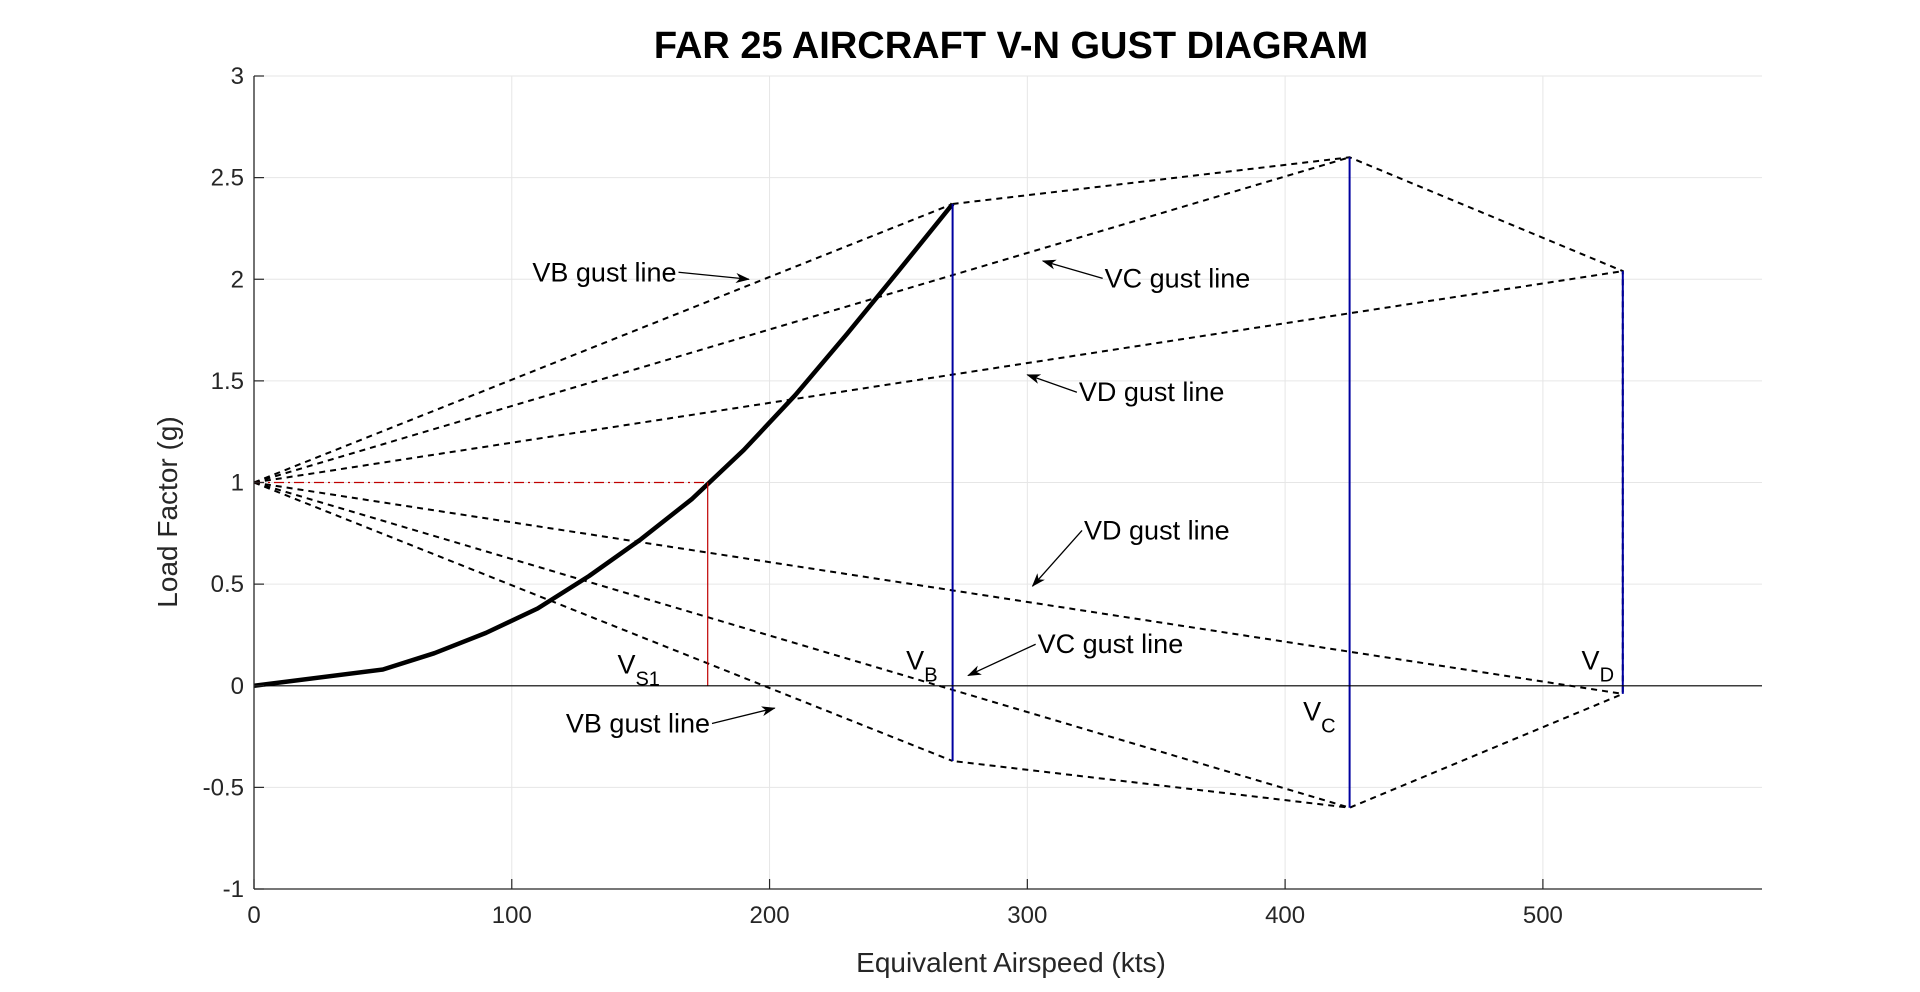 The height and width of the screenshot is (992, 1920). I want to click on y-tick-label: 0, so click(237, 686).